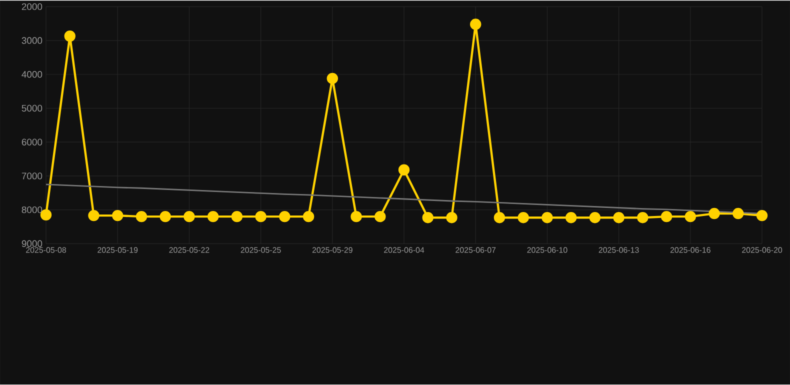 Image resolution: width=790 pixels, height=385 pixels. I want to click on y-tick-label: 3000, so click(32, 40).